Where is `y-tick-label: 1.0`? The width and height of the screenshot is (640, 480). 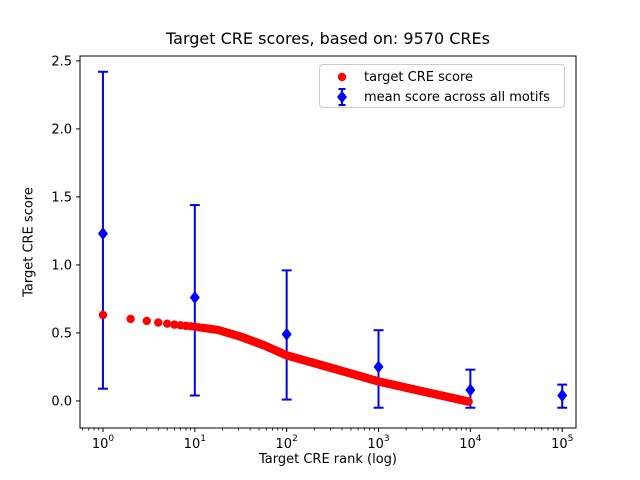 y-tick-label: 1.0 is located at coordinates (61, 265).